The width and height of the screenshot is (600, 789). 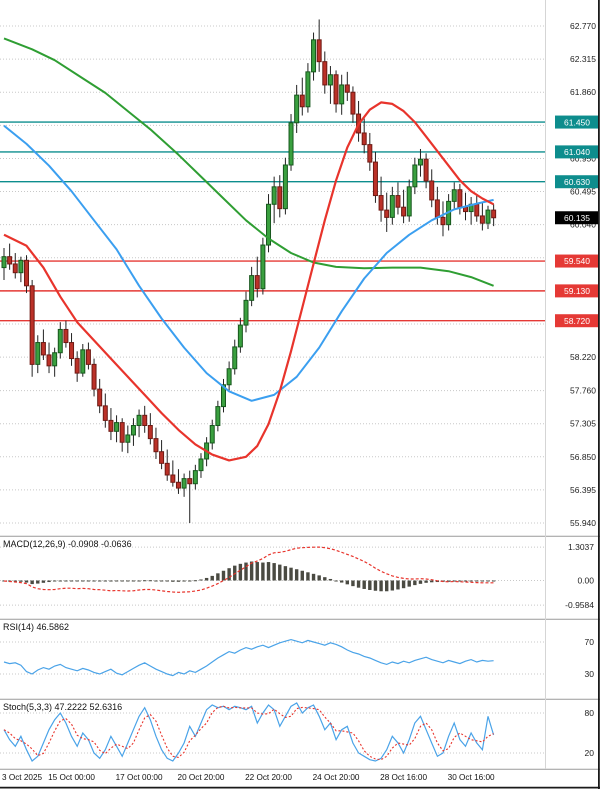 I want to click on svg-text: 58.720, so click(x=577, y=321).